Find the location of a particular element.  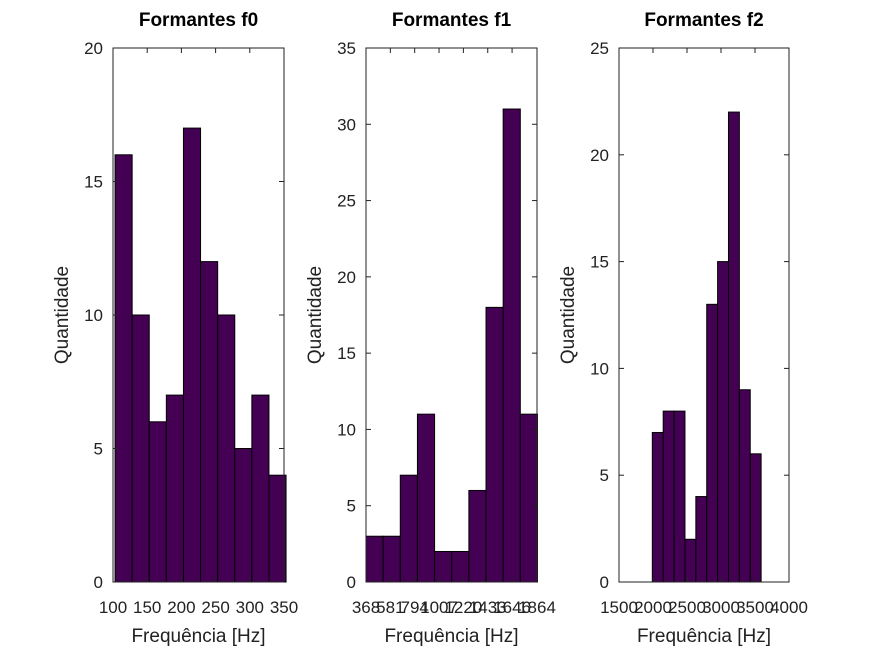

x-tick-label: 1646 is located at coordinates (512, 607).